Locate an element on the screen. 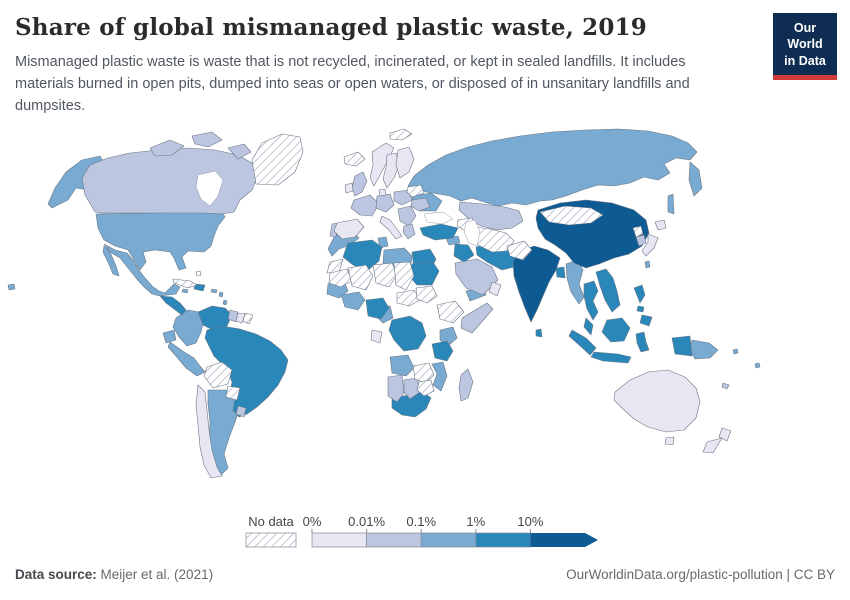 Image resolution: width=850 pixels, height=600 pixels. country-jamaica is located at coordinates (185, 291).